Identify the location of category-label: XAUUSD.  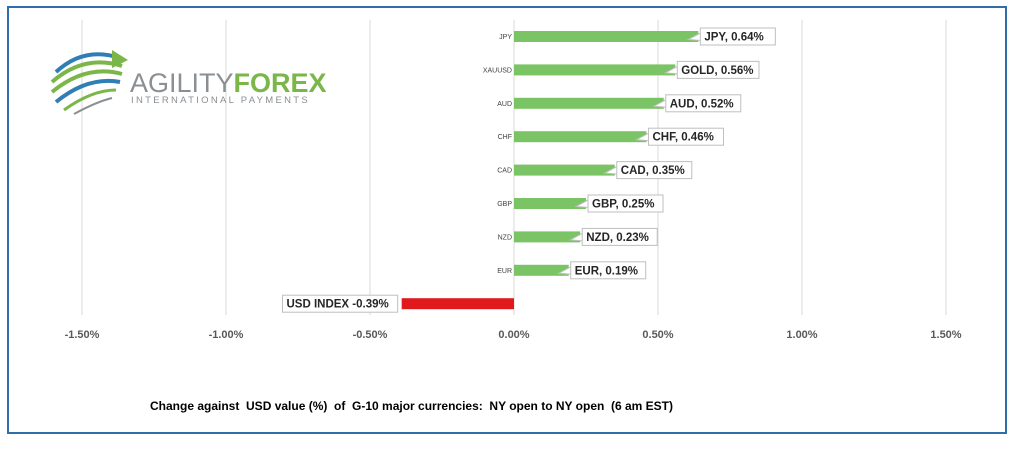
(497, 70).